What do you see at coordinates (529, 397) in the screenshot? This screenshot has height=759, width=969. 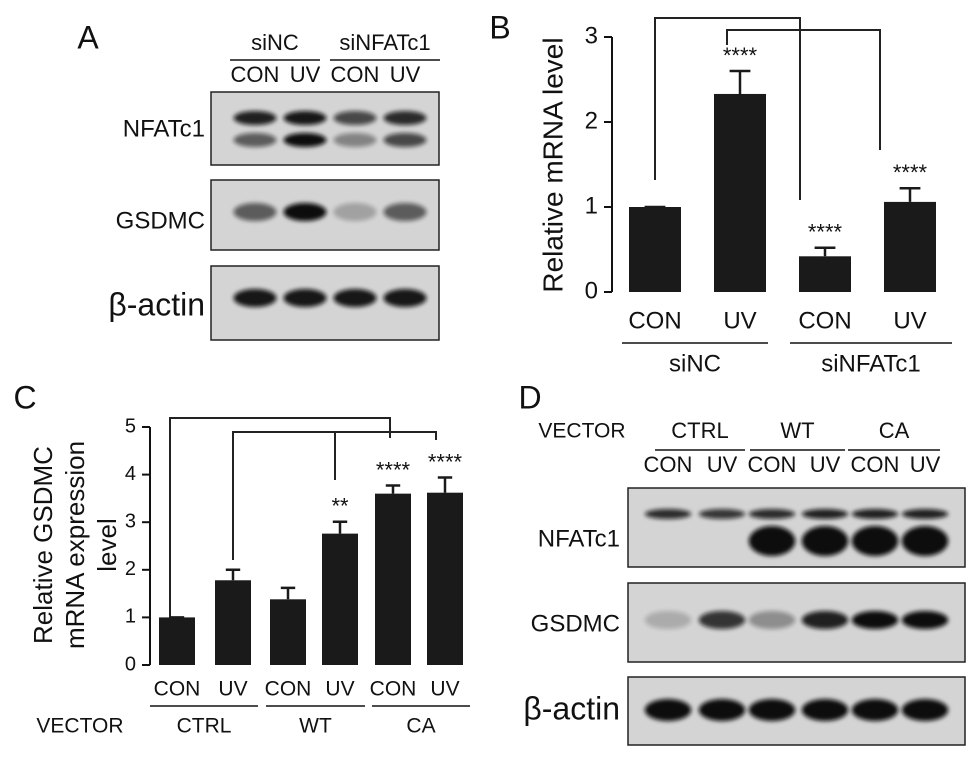 I see `panel-letter: D` at bounding box center [529, 397].